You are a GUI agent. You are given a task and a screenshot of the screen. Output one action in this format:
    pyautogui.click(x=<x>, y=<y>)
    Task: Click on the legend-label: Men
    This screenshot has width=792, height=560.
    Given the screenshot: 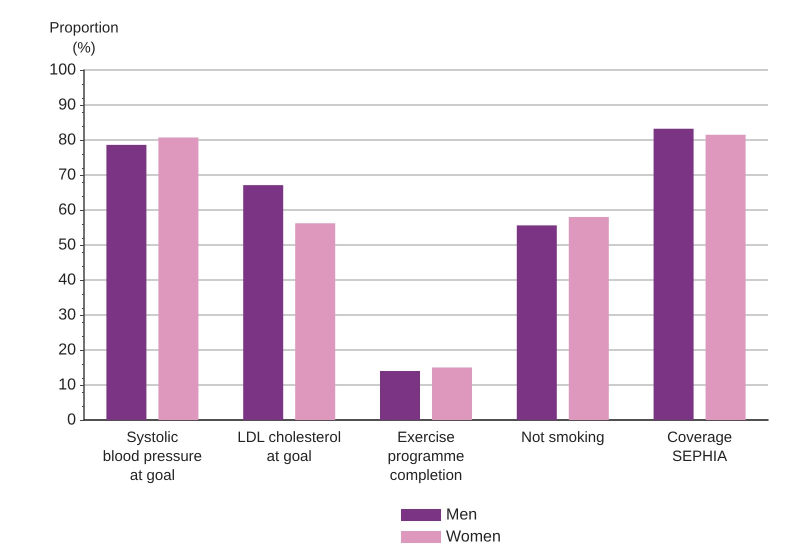 What is the action you would take?
    pyautogui.click(x=462, y=515)
    